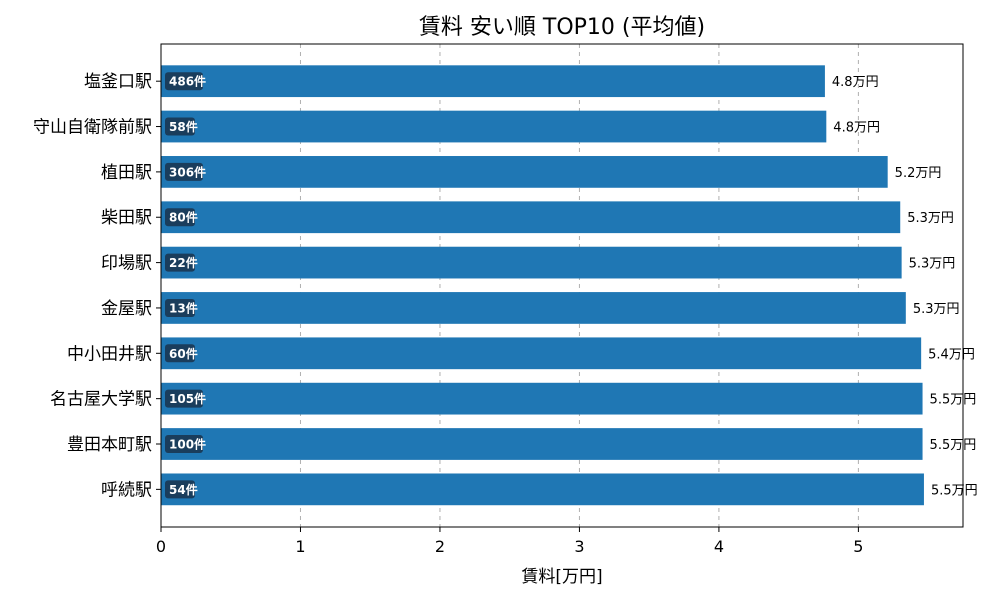 This screenshot has width=1000, height=600. What do you see at coordinates (918, 173) in the screenshot?
I see `value-label: 5.2万円` at bounding box center [918, 173].